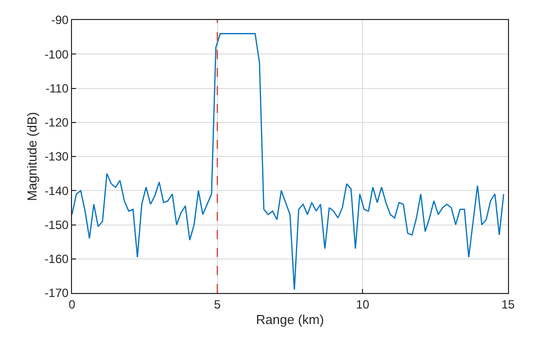 This screenshot has width=560, height=337. Describe the element at coordinates (508, 304) in the screenshot. I see `x-tick-label: 15` at that location.